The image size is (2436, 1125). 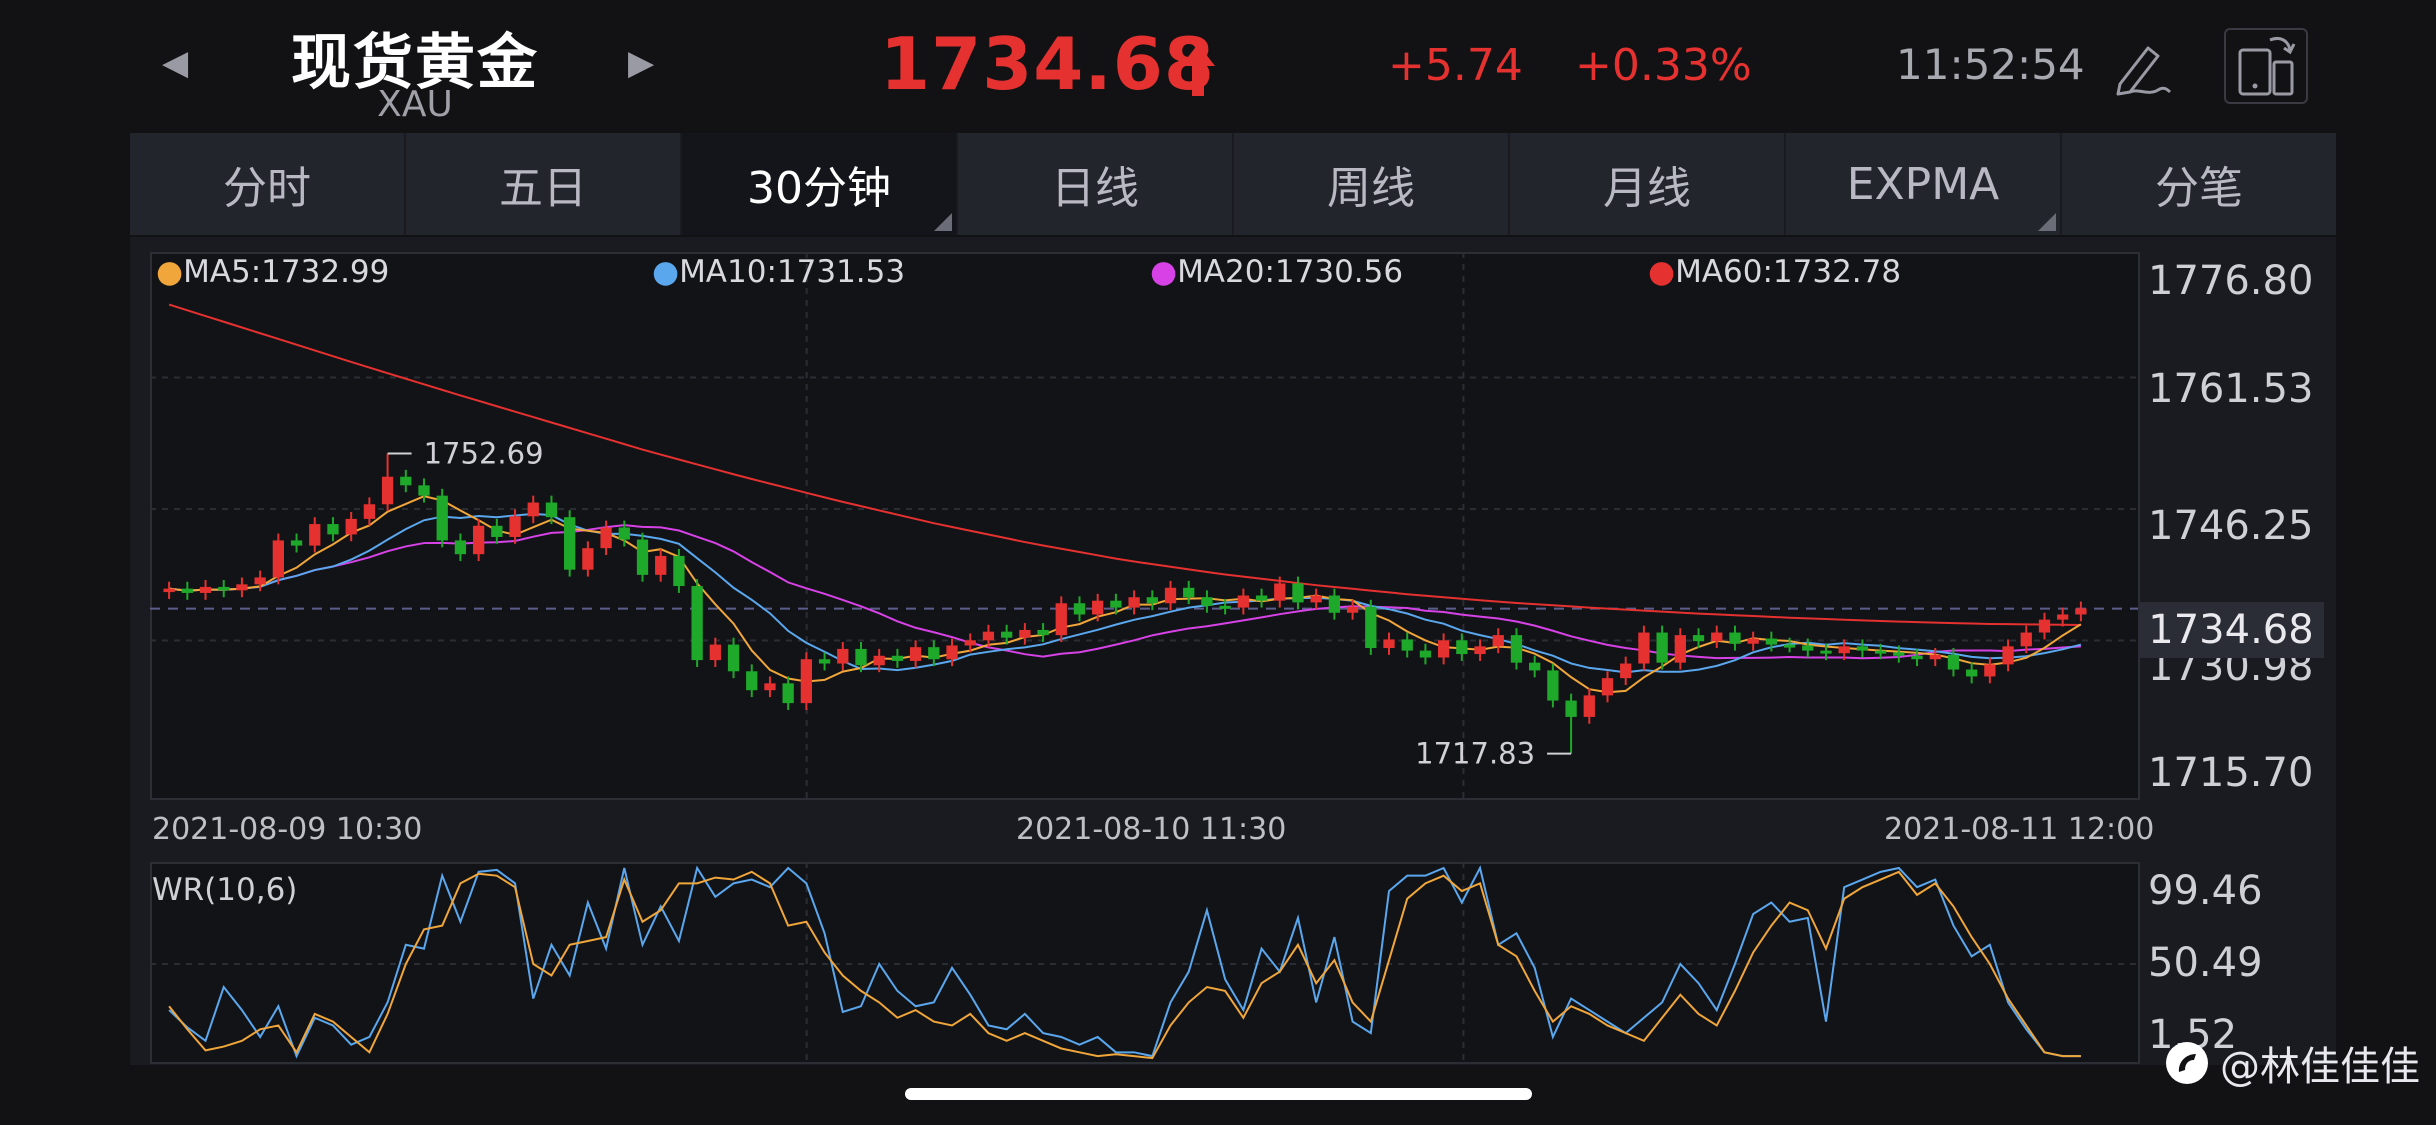 What do you see at coordinates (641, 63) in the screenshot?
I see `next-arrow-icon: ▶` at bounding box center [641, 63].